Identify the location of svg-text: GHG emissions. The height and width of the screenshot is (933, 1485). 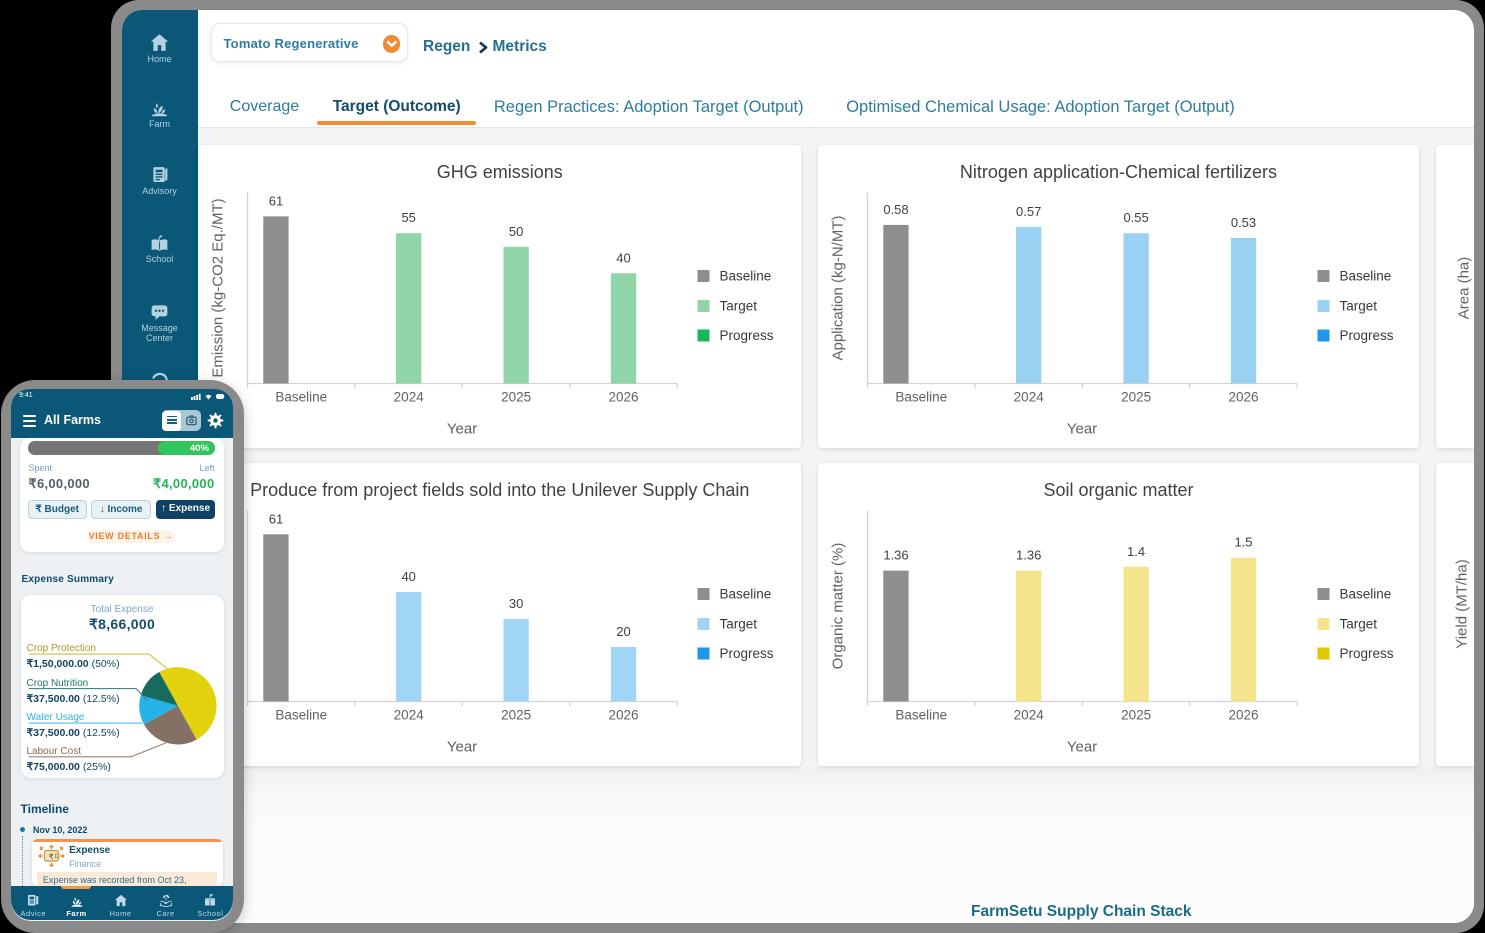
(499, 172).